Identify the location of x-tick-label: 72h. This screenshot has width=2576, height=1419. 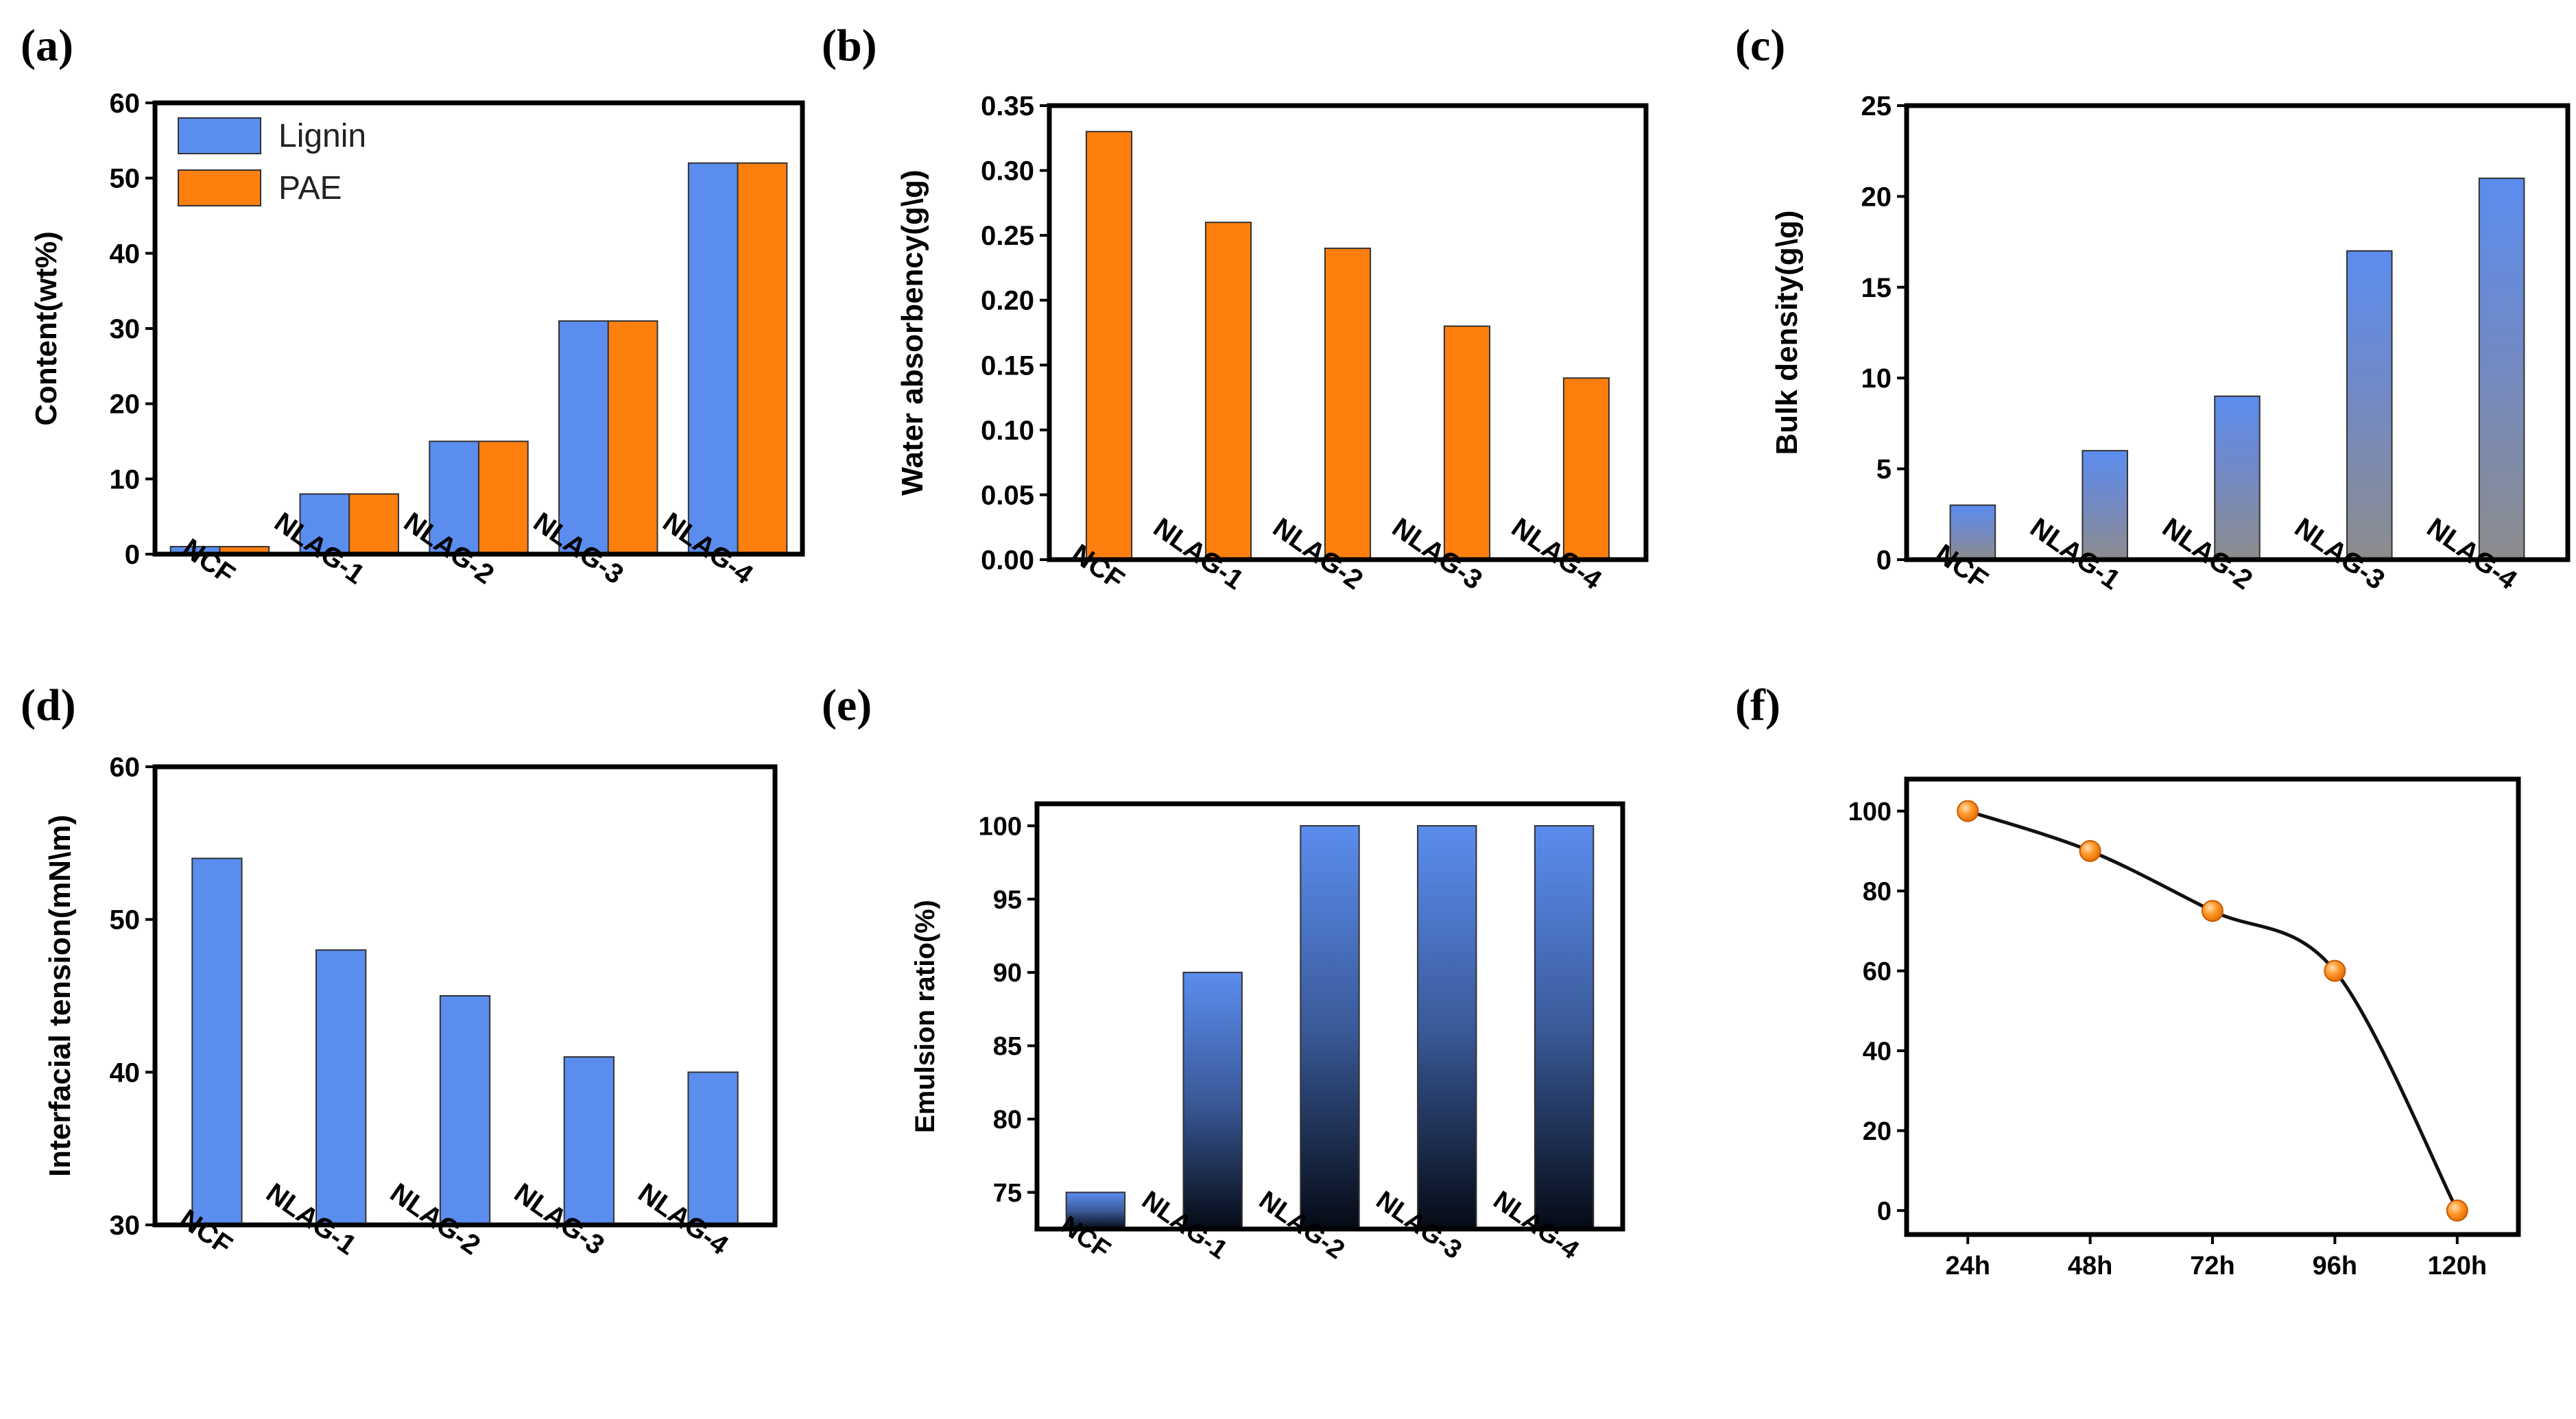
(2212, 1266).